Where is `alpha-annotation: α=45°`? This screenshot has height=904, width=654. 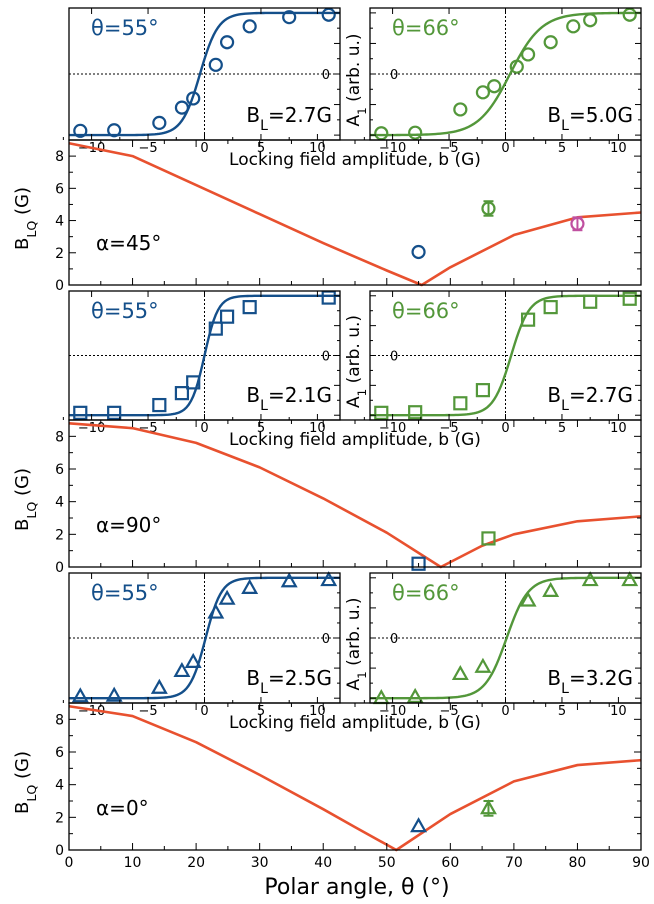
alpha-annotation: α=45° is located at coordinates (128, 243).